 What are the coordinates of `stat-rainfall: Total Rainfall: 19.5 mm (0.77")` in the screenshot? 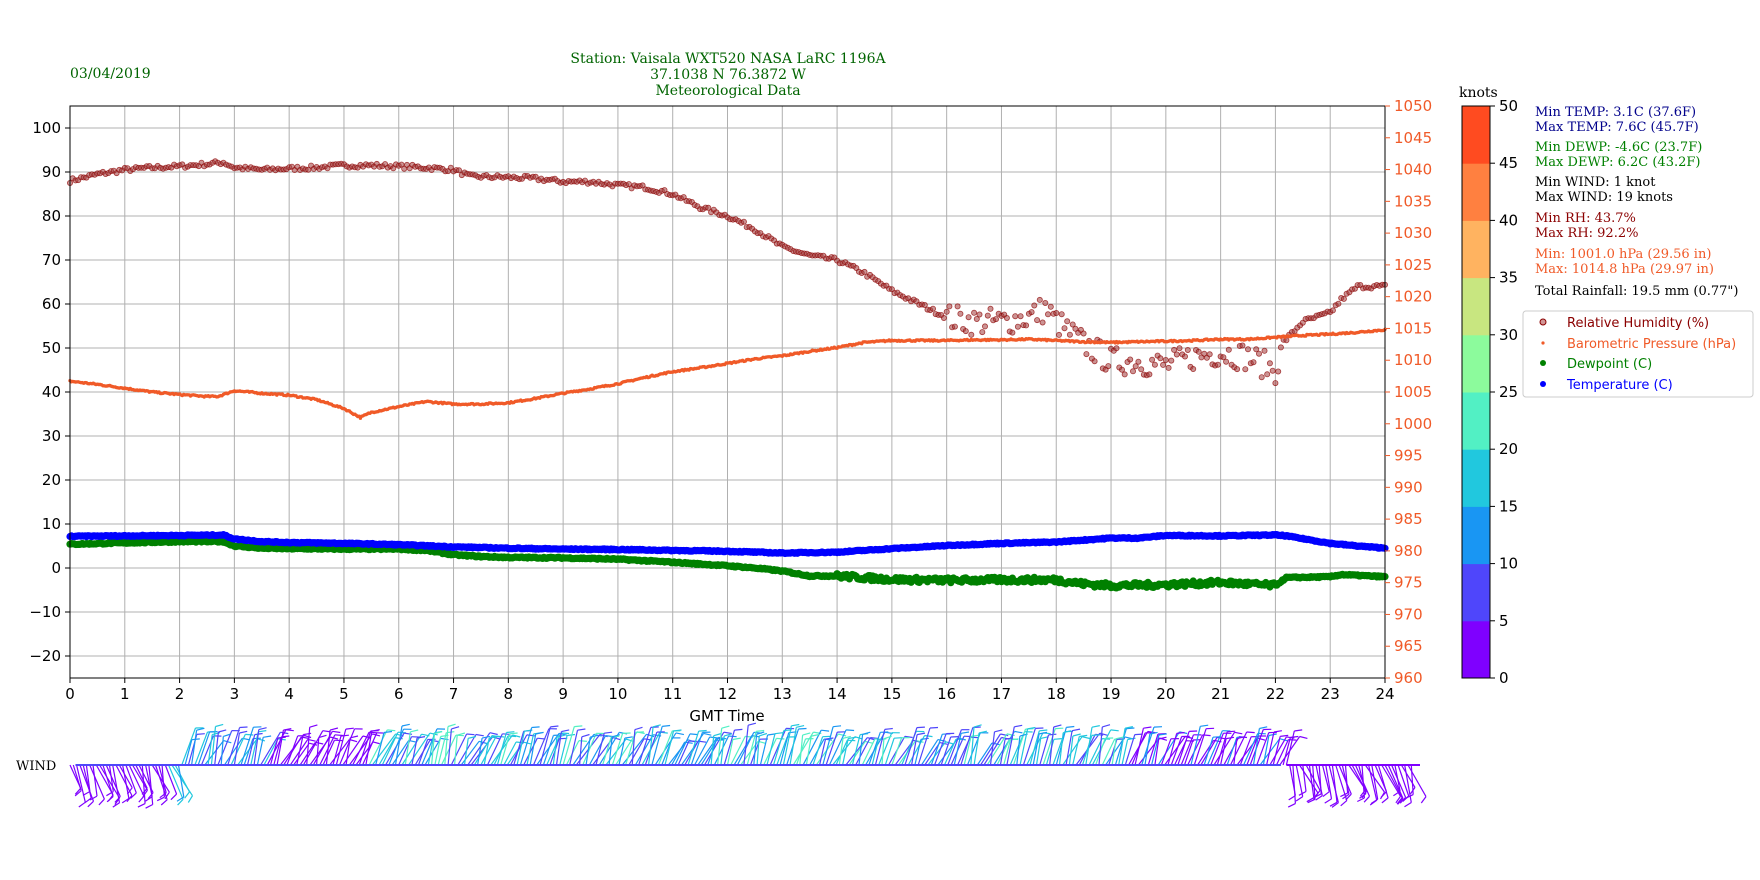 It's located at (1636, 291).